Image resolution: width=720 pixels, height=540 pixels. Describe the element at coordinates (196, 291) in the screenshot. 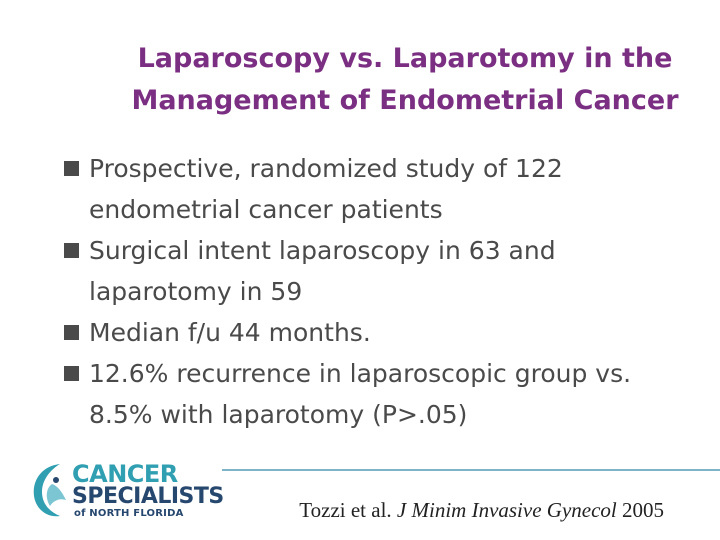

I see `bullet-text-line-2: laparotomy in 59` at that location.